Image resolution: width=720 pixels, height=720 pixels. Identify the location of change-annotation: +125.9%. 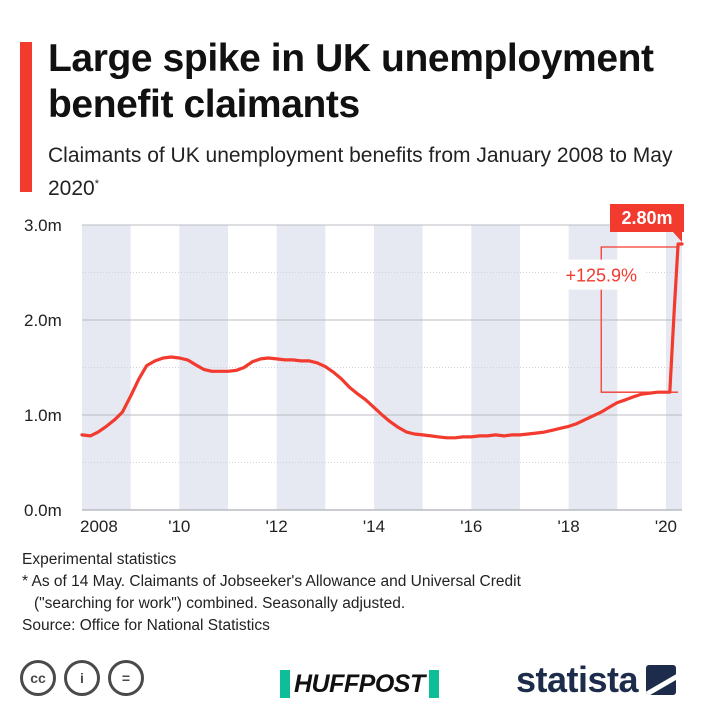
(618, 319).